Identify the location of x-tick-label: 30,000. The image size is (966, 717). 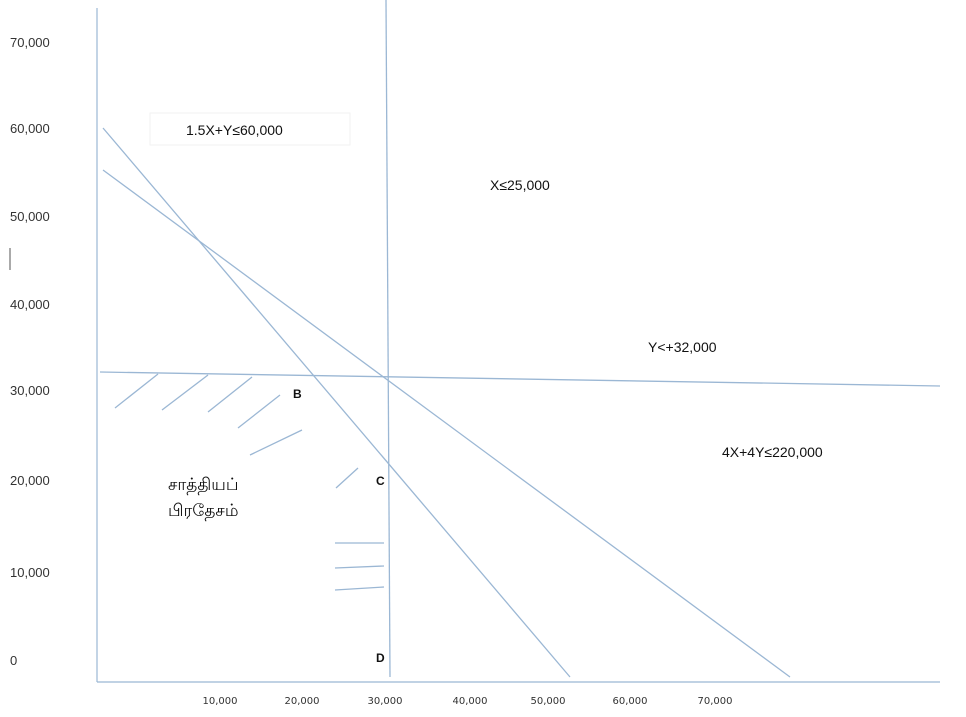
(385, 701).